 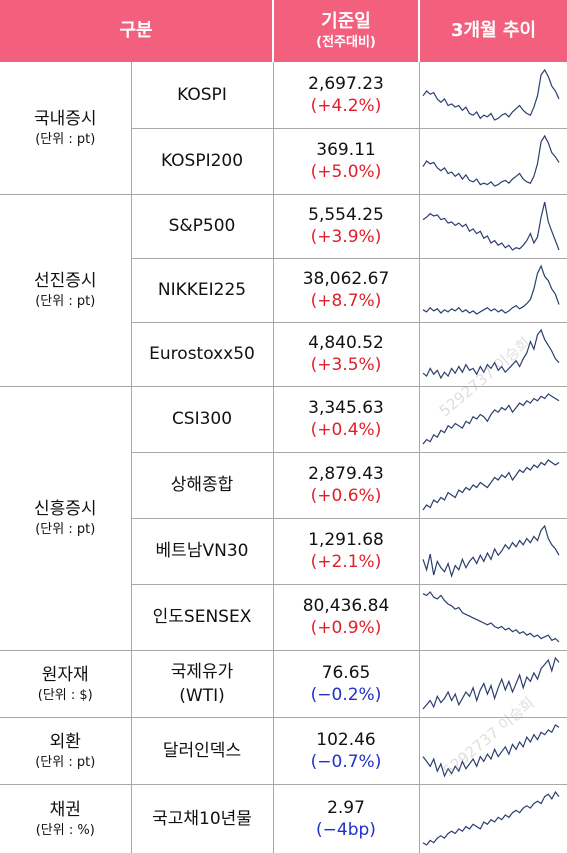 I want to click on value-cell: 2.97 (−4bp), so click(x=346, y=818).